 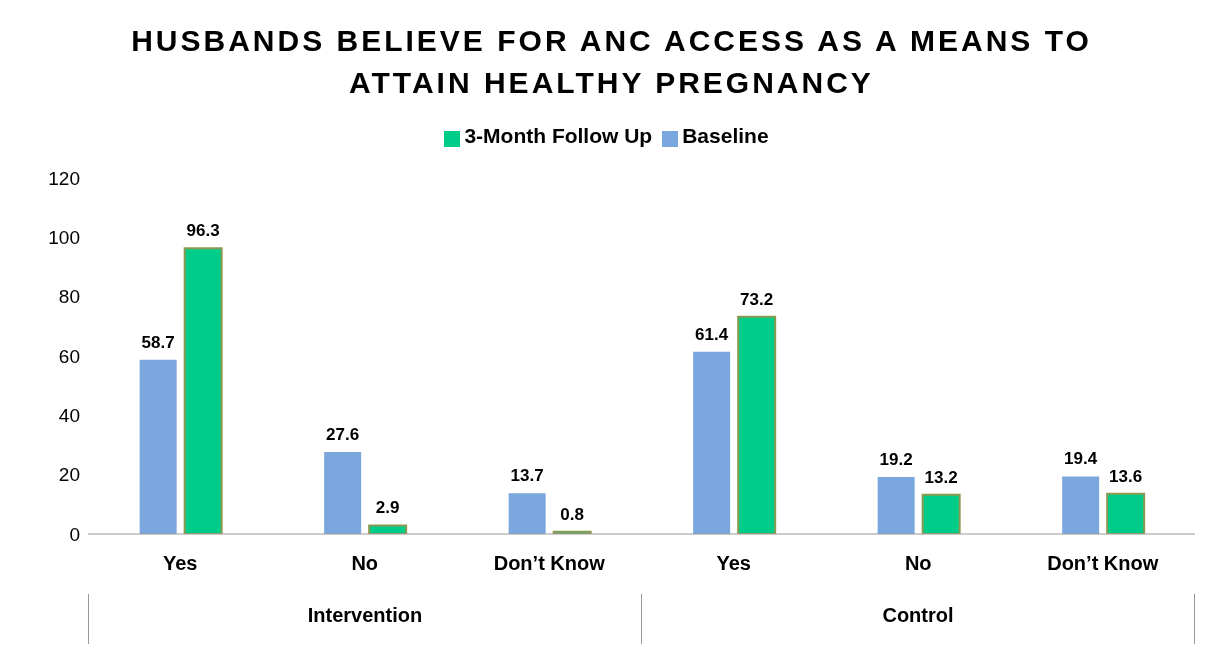 What do you see at coordinates (941, 477) in the screenshot?
I see `data-label: 13.2` at bounding box center [941, 477].